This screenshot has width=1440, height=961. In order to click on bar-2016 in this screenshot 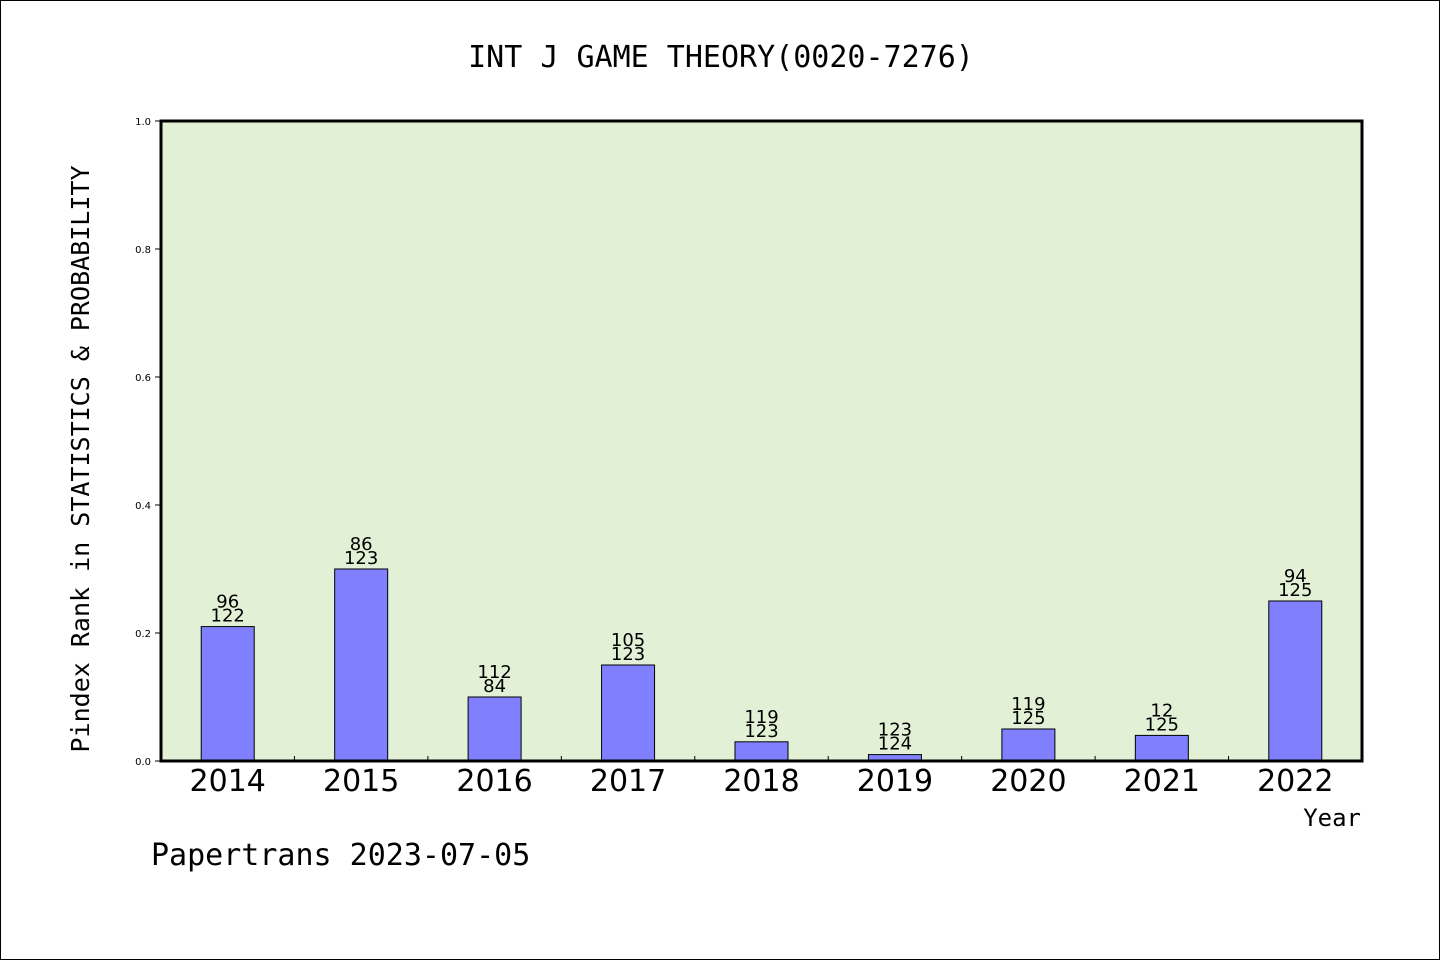, I will do `click(494, 729)`.